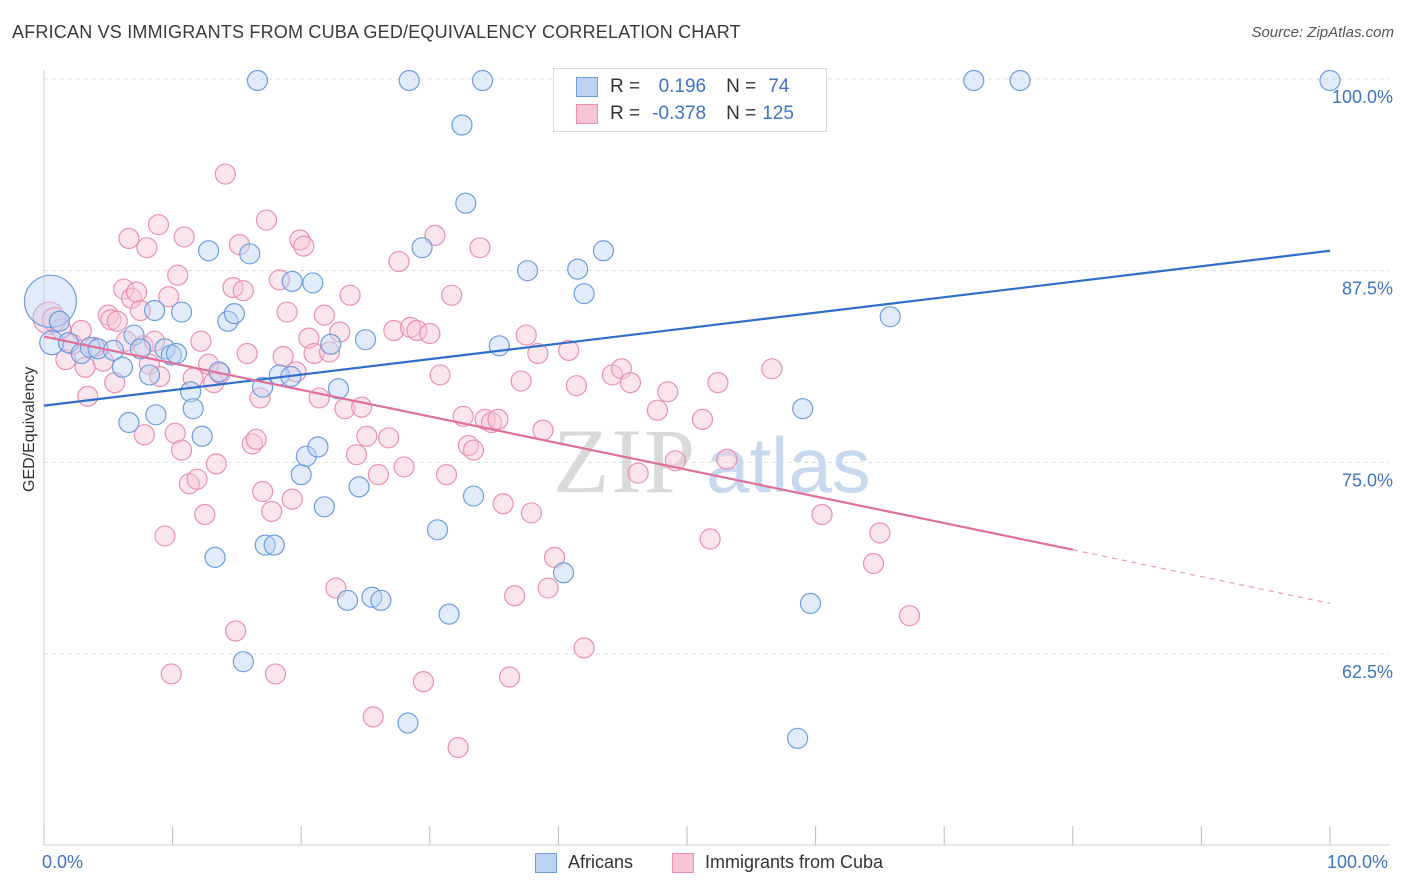  Describe the element at coordinates (63, 862) in the screenshot. I see `x-tick-min: 0.0%` at that location.